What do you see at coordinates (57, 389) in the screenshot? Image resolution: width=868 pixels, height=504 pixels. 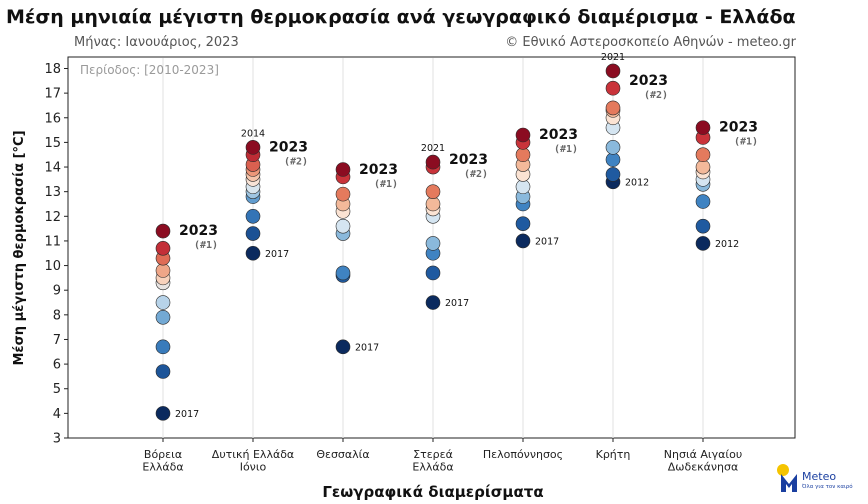 I see `y-tick-label: 5` at bounding box center [57, 389].